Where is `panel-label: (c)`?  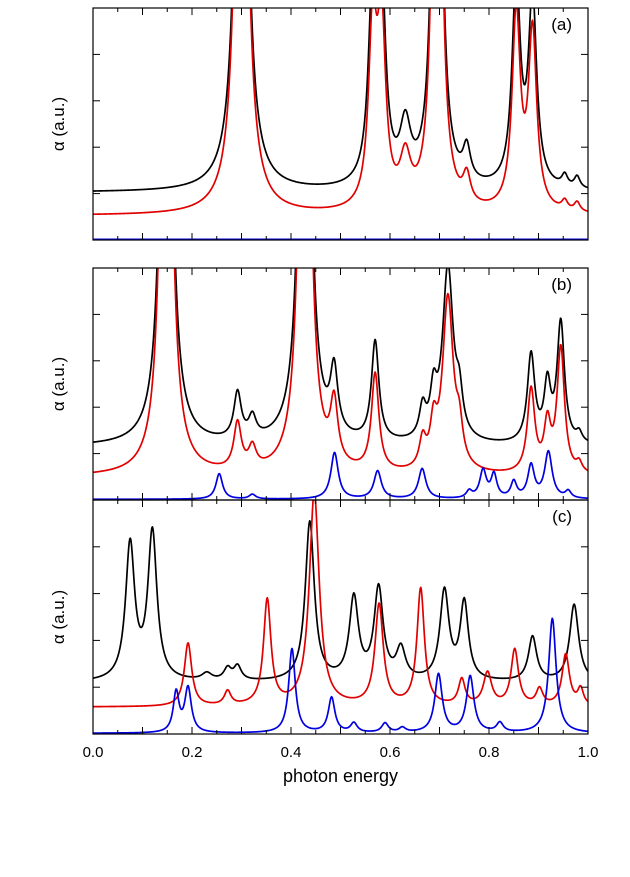
panel-label: (c) is located at coordinates (562, 516).